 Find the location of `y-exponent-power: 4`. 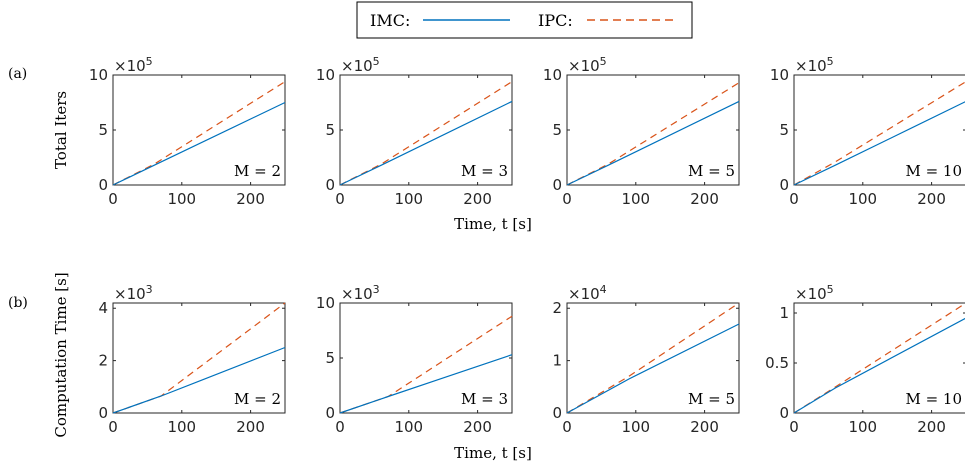

y-exponent-power: 4 is located at coordinates (603, 289).